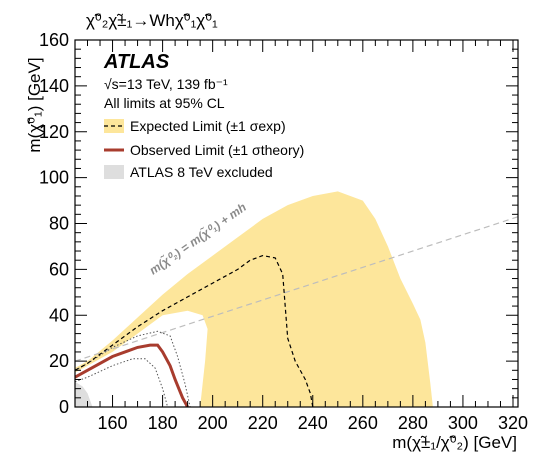 This screenshot has height=461, width=538. I want to click on observed-limit-line, so click(132, 375).